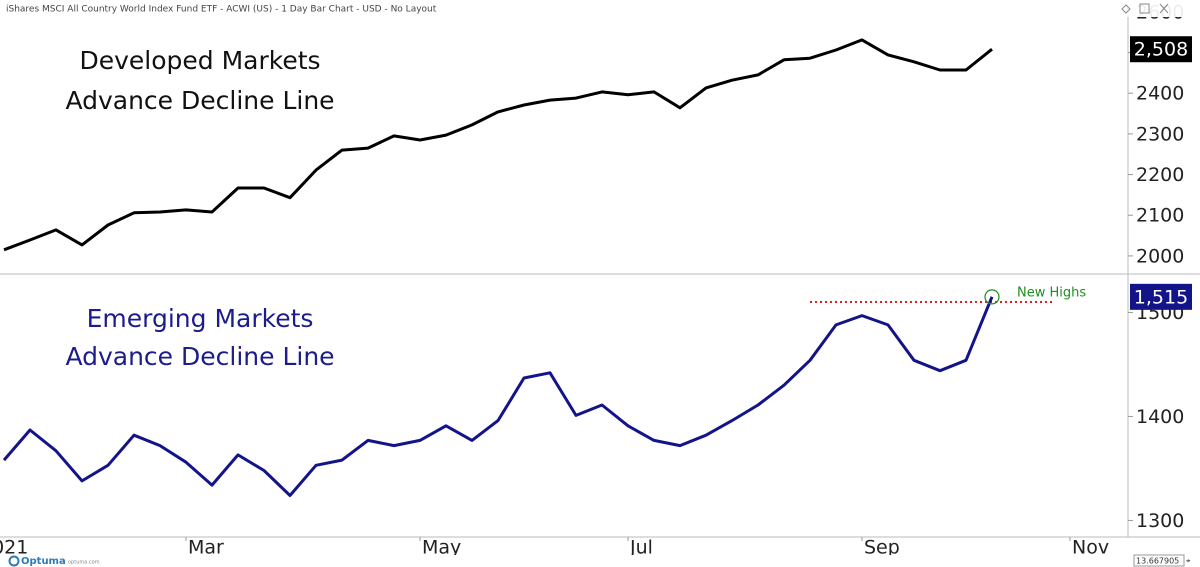  I want to click on x-tick-label: Nov, so click(1090, 548).